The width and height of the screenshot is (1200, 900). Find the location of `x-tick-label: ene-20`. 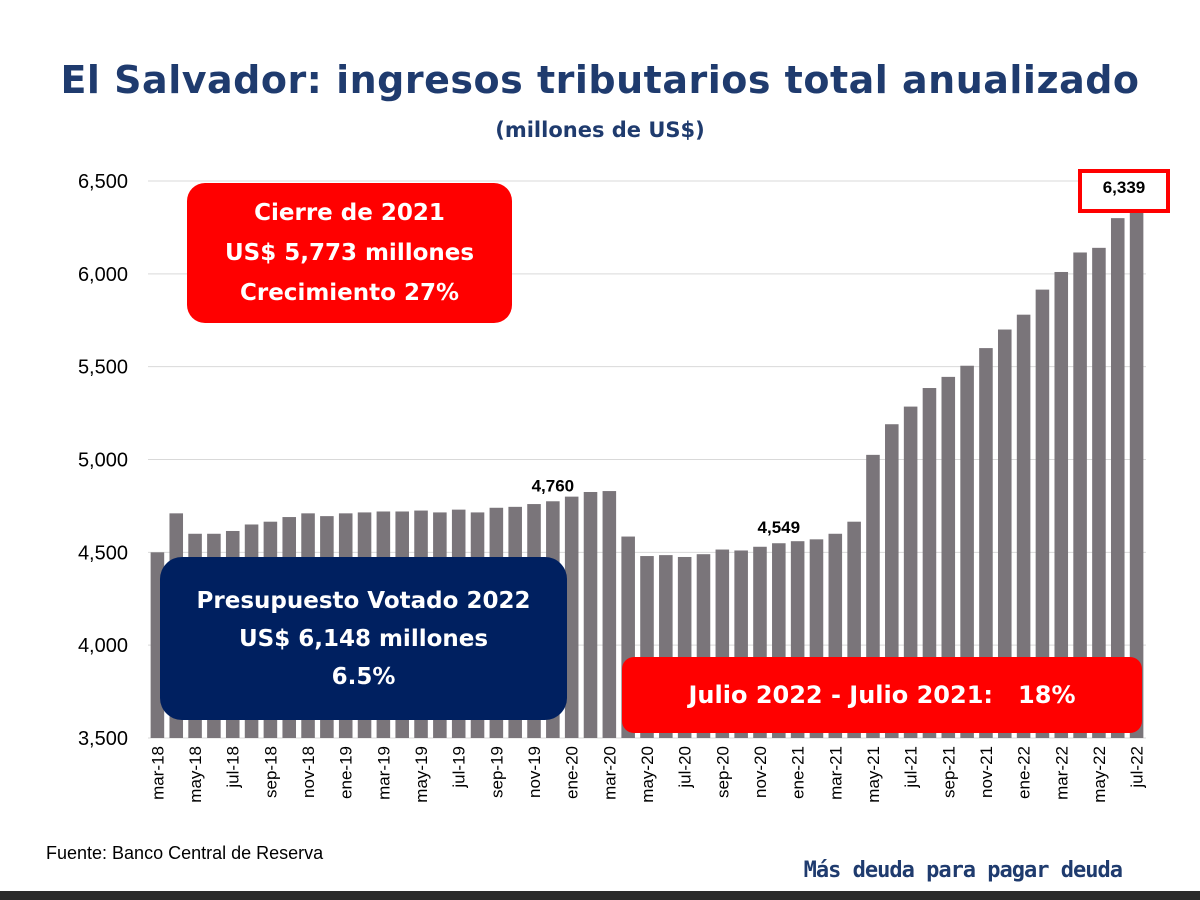

x-tick-label: ene-20 is located at coordinates (572, 772).